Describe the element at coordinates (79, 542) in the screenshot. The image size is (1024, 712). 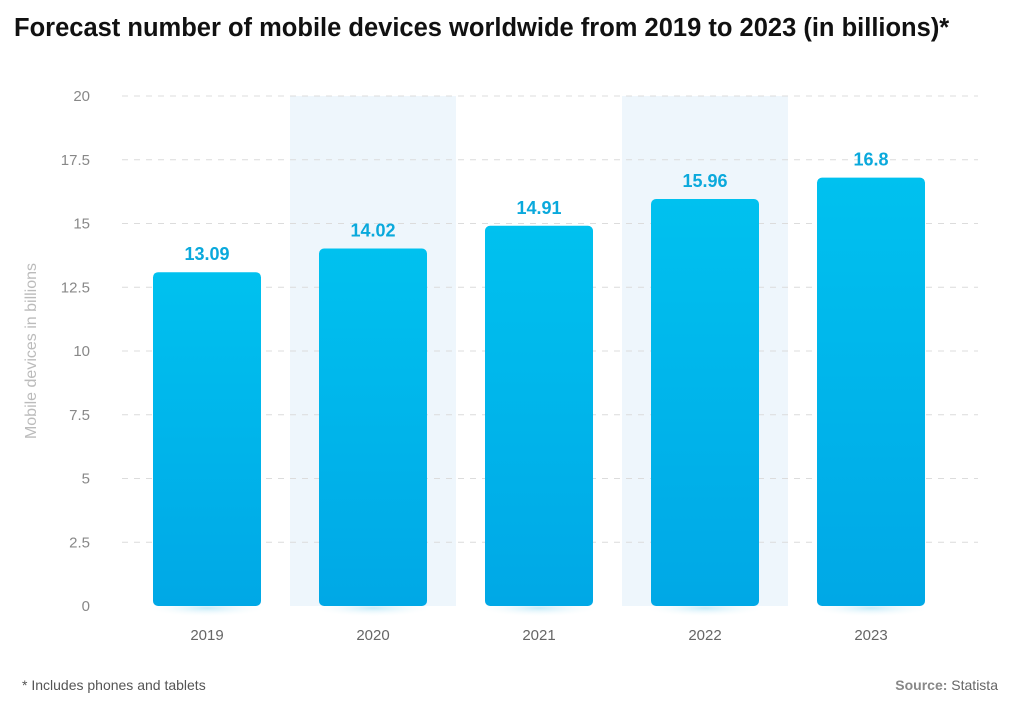
I see `y-tick-label: 2.5` at that location.